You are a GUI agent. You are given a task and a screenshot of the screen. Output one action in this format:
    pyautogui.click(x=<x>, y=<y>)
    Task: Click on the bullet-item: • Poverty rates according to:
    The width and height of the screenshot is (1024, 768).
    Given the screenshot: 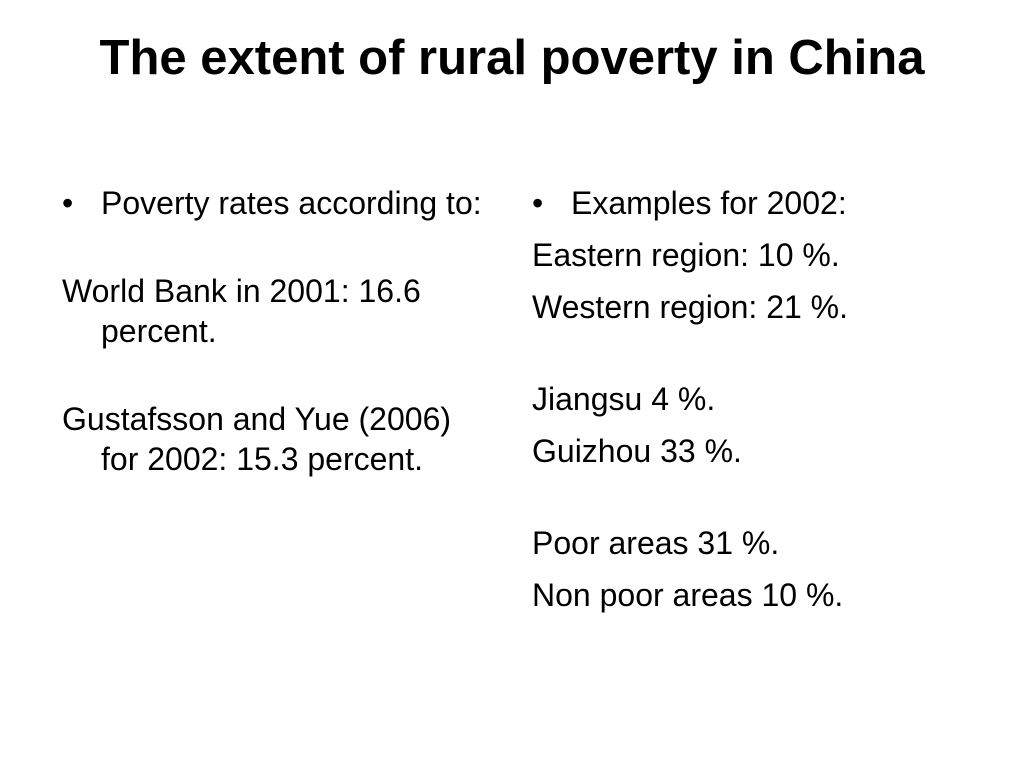 What is the action you would take?
    pyautogui.click(x=272, y=203)
    